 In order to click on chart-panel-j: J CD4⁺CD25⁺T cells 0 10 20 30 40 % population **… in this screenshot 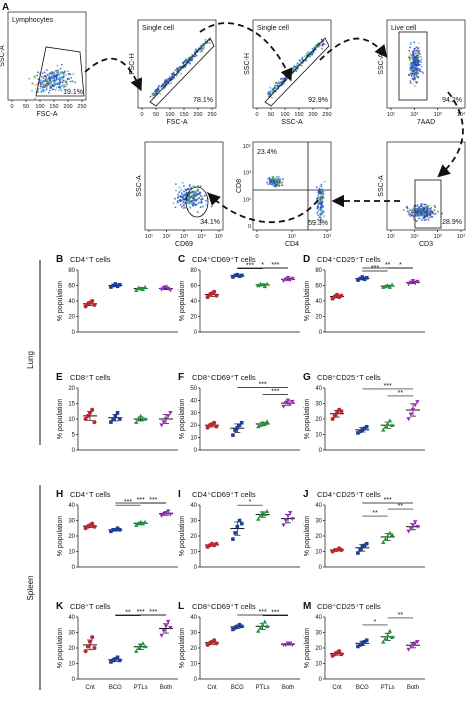, I will do `click(364, 530)`.